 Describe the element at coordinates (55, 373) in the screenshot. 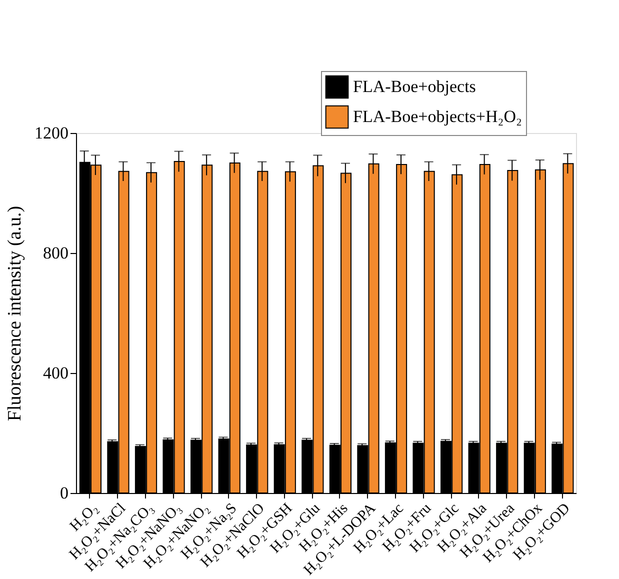

I see `y-tick-label: 400` at that location.